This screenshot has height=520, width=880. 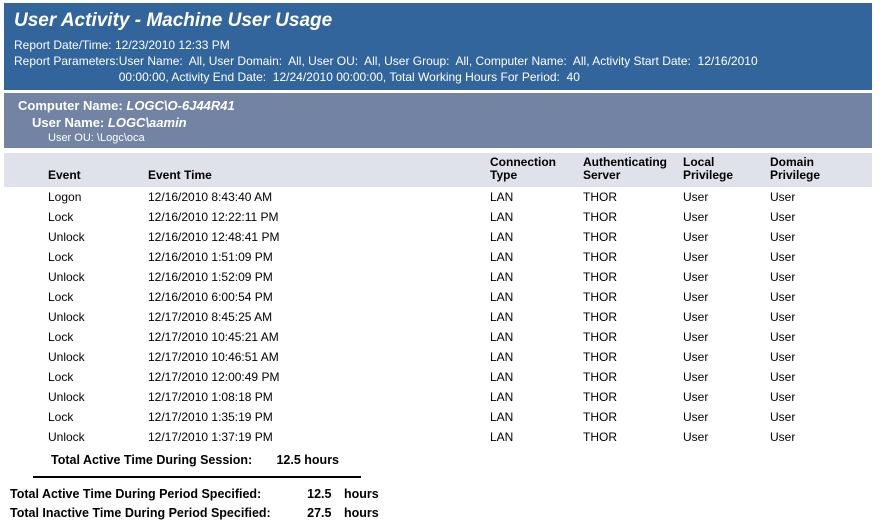 I want to click on user-ou-label: User OU:, so click(x=71, y=138).